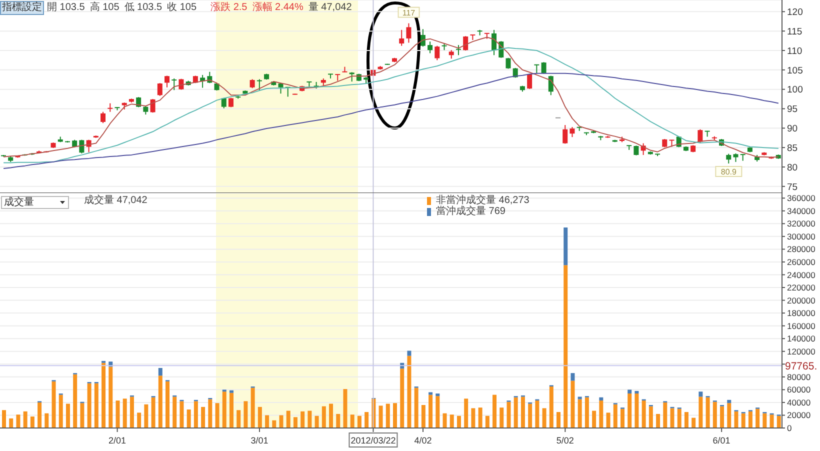 This screenshot has width=820, height=451. What do you see at coordinates (794, 32) in the screenshot?
I see `y-tick-label: 115` at bounding box center [794, 32].